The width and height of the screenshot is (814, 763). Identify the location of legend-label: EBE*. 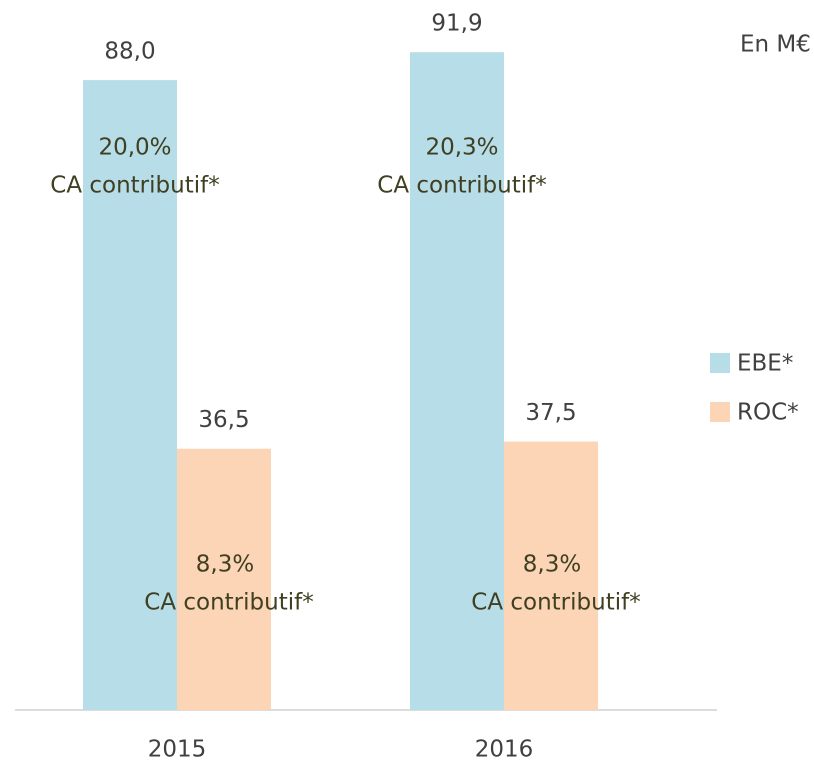
(765, 364).